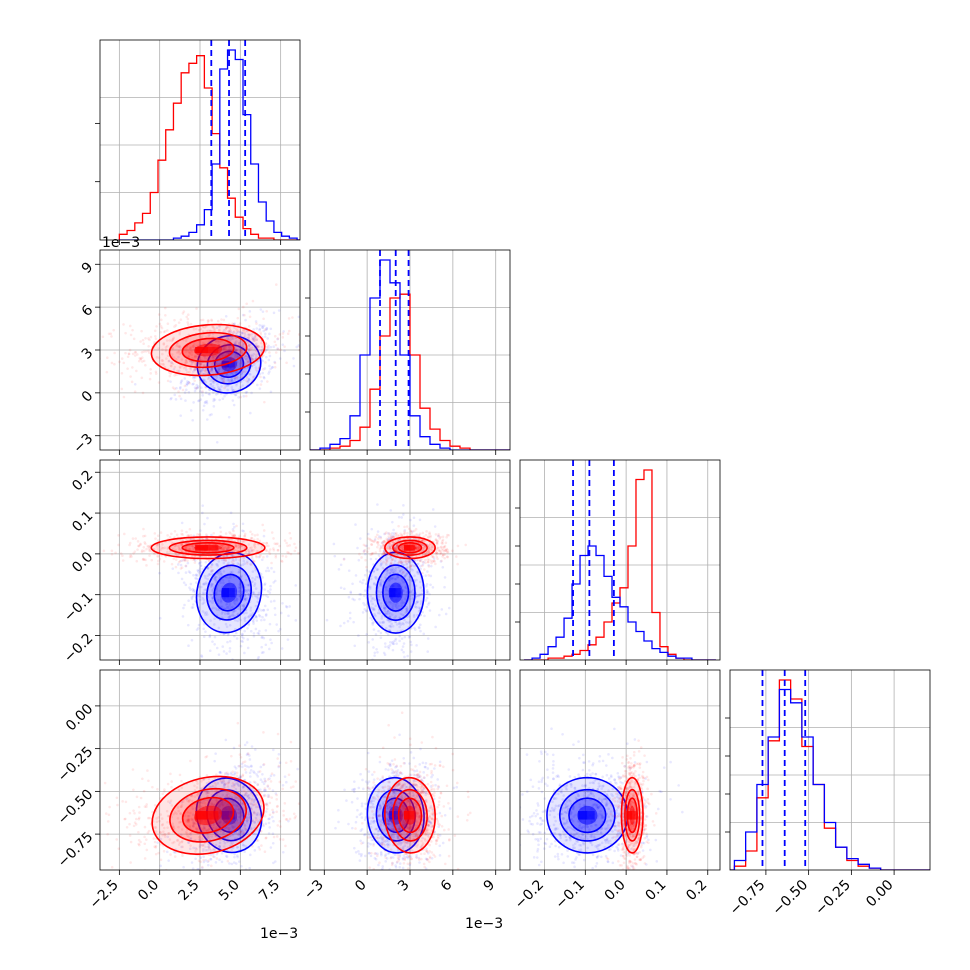  I want to click on y-tick-label: −0.1, so click(78, 607).